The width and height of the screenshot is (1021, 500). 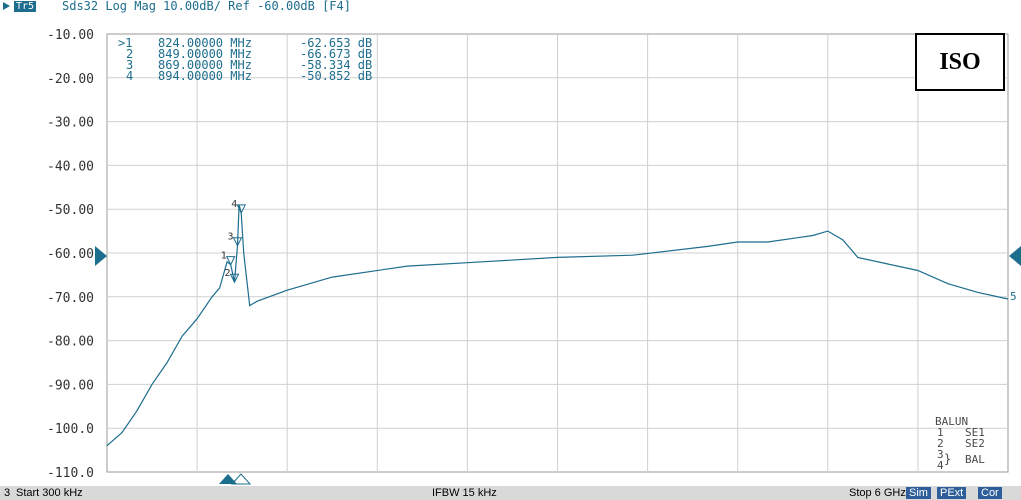 I want to click on trace-end-label: 5, so click(x=1013, y=296).